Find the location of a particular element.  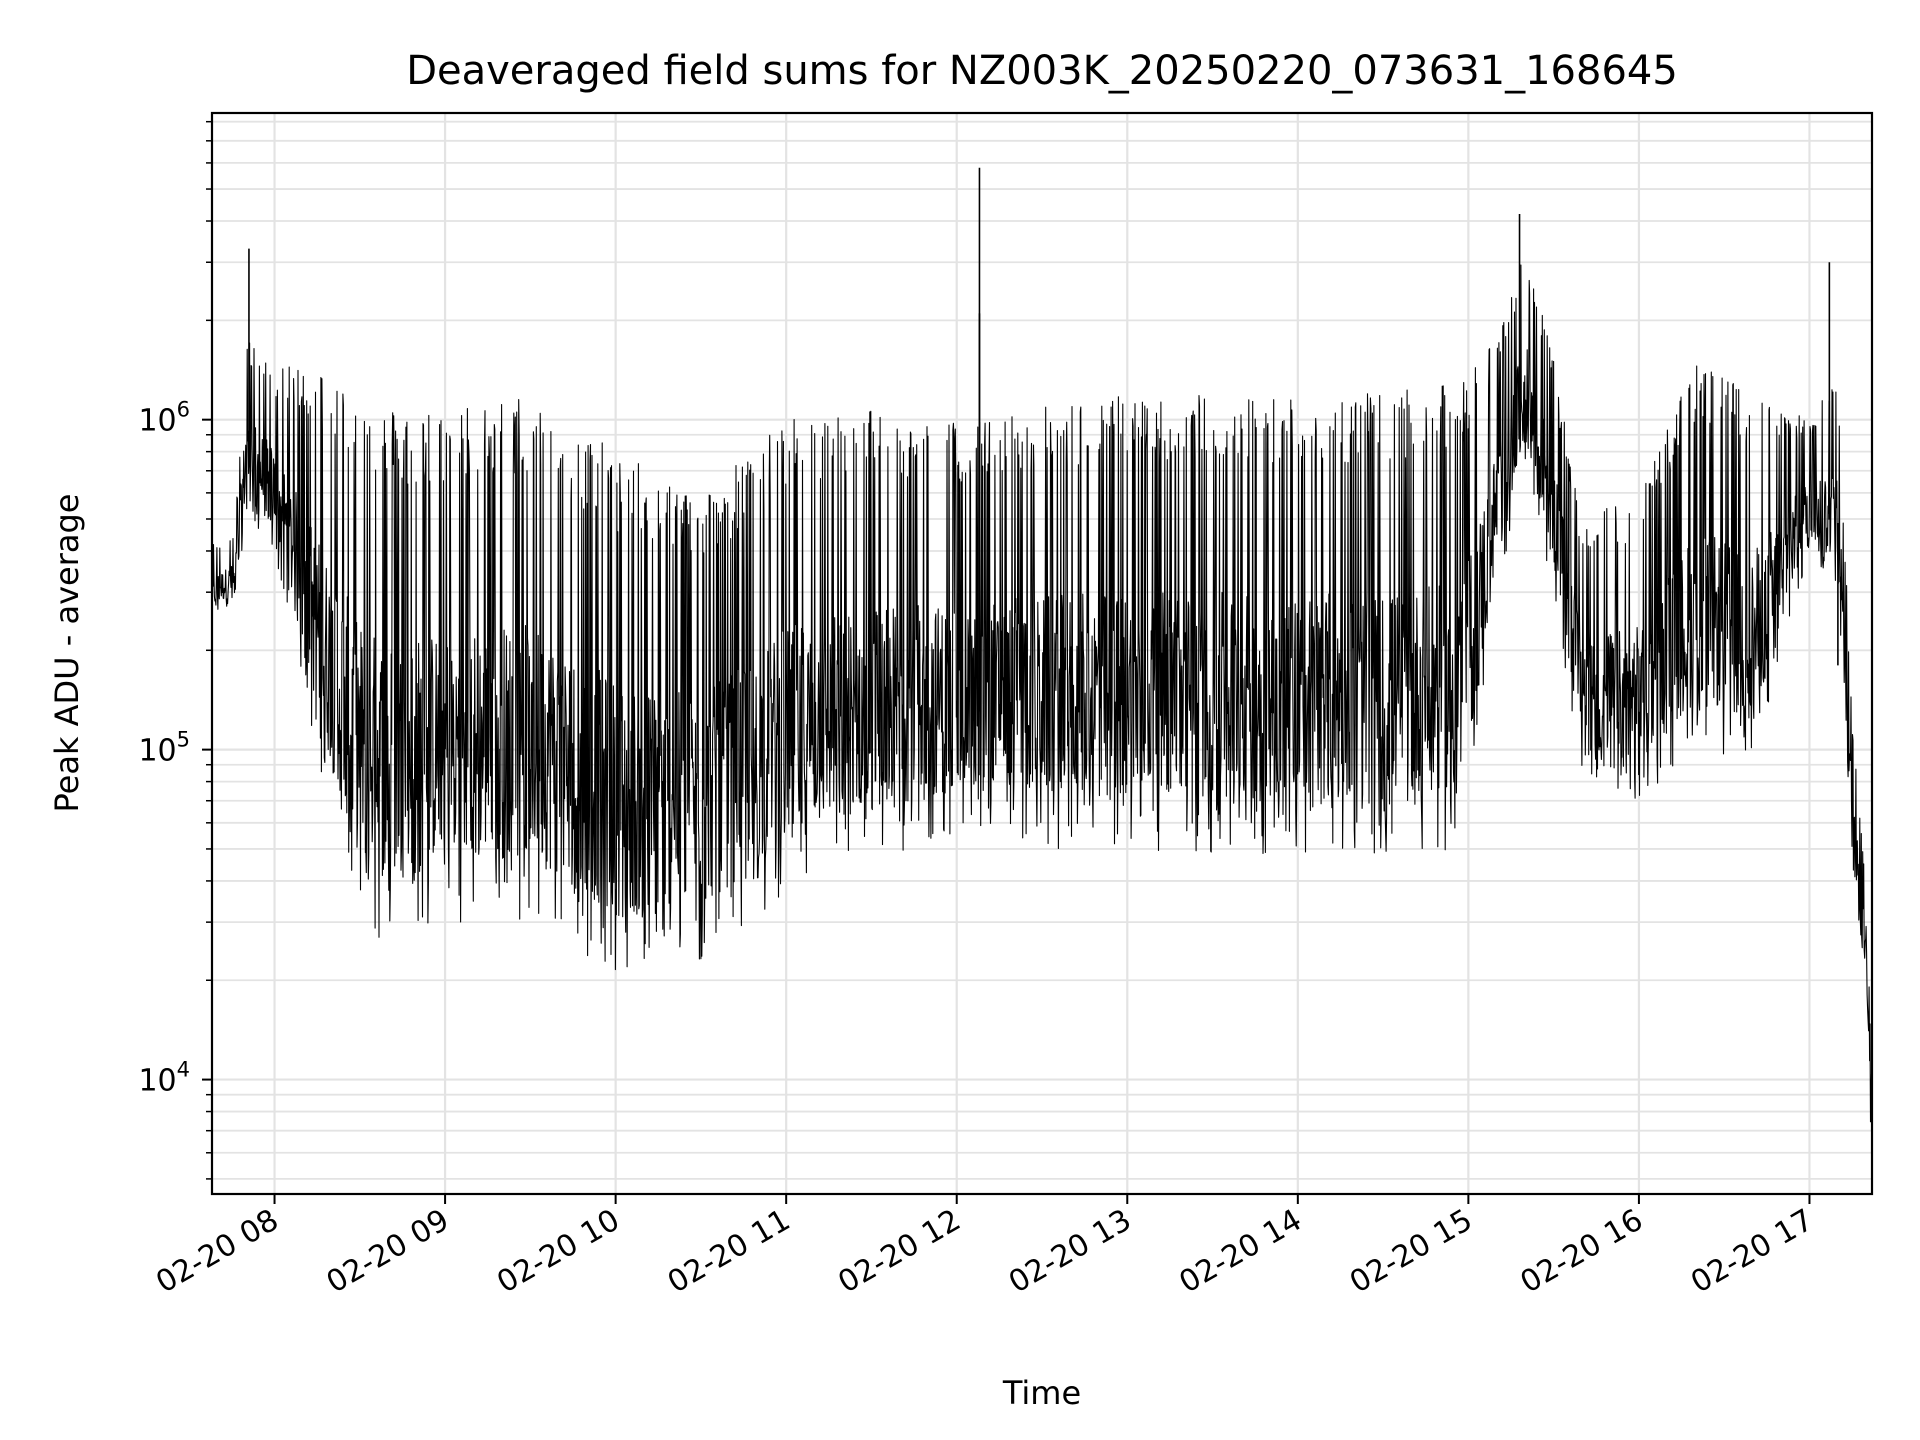

y-tick-label: 10⁴ is located at coordinates (164, 1078).